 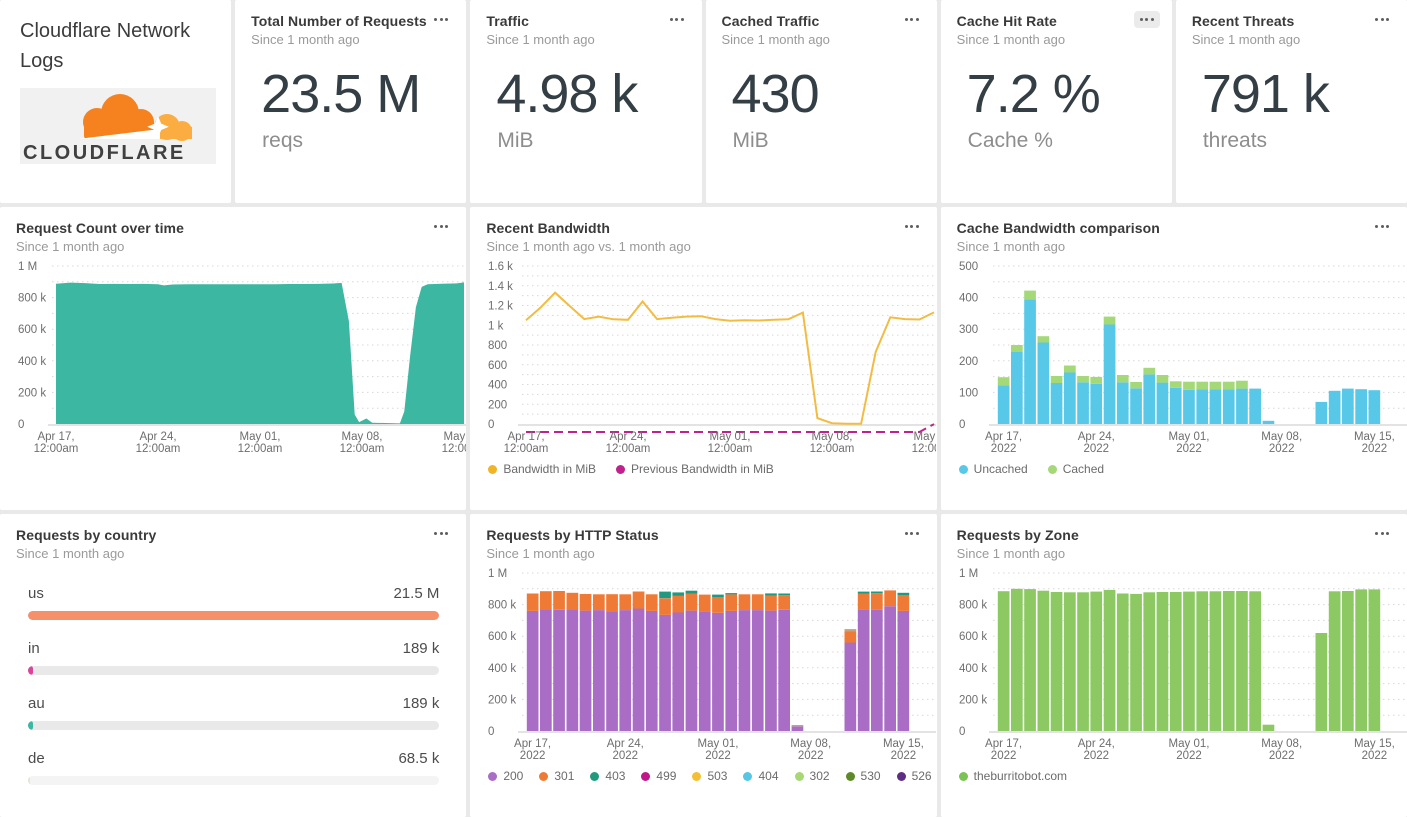 I want to click on y-axis-label: 200 k, so click(x=973, y=700).